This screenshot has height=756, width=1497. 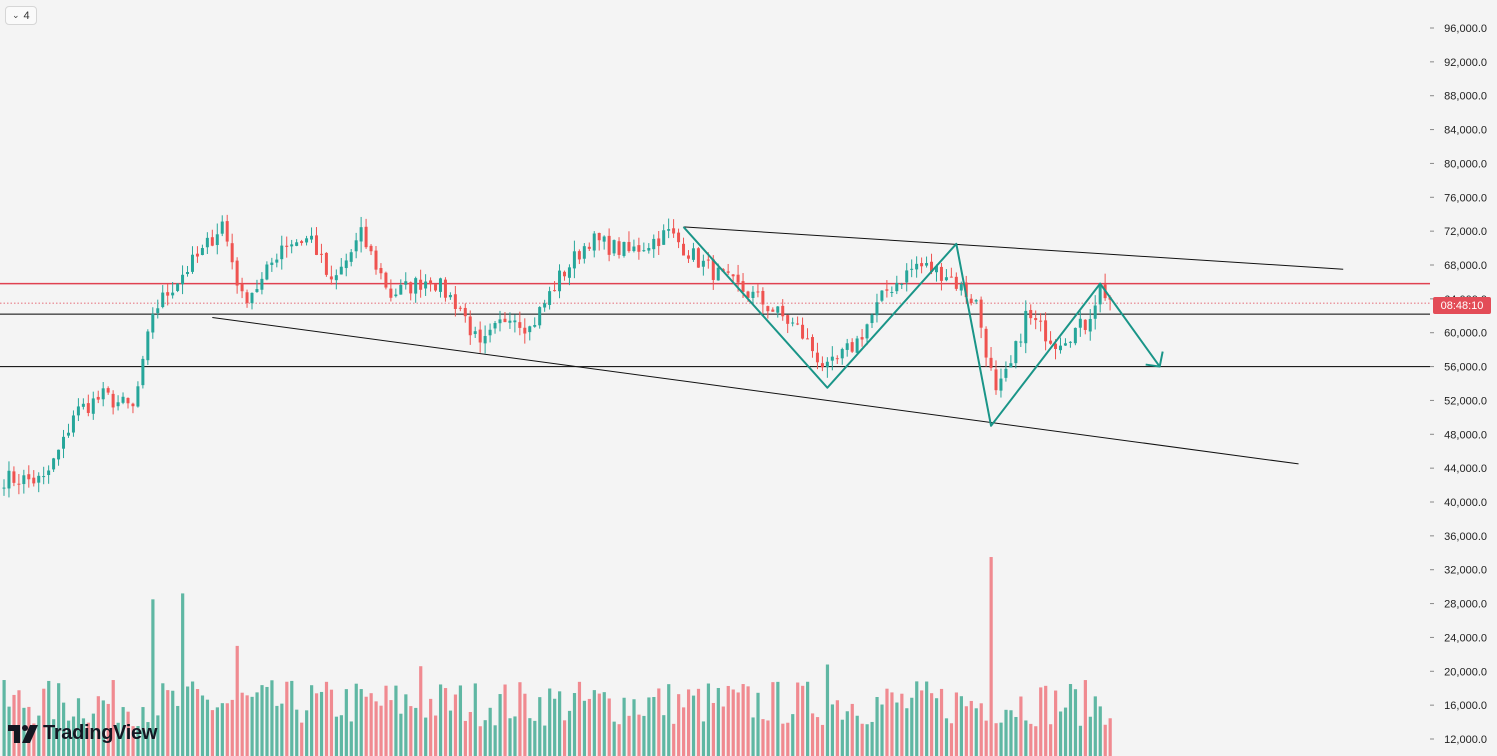 I want to click on axis-tick-label: 80,000.0, so click(x=1465, y=164).